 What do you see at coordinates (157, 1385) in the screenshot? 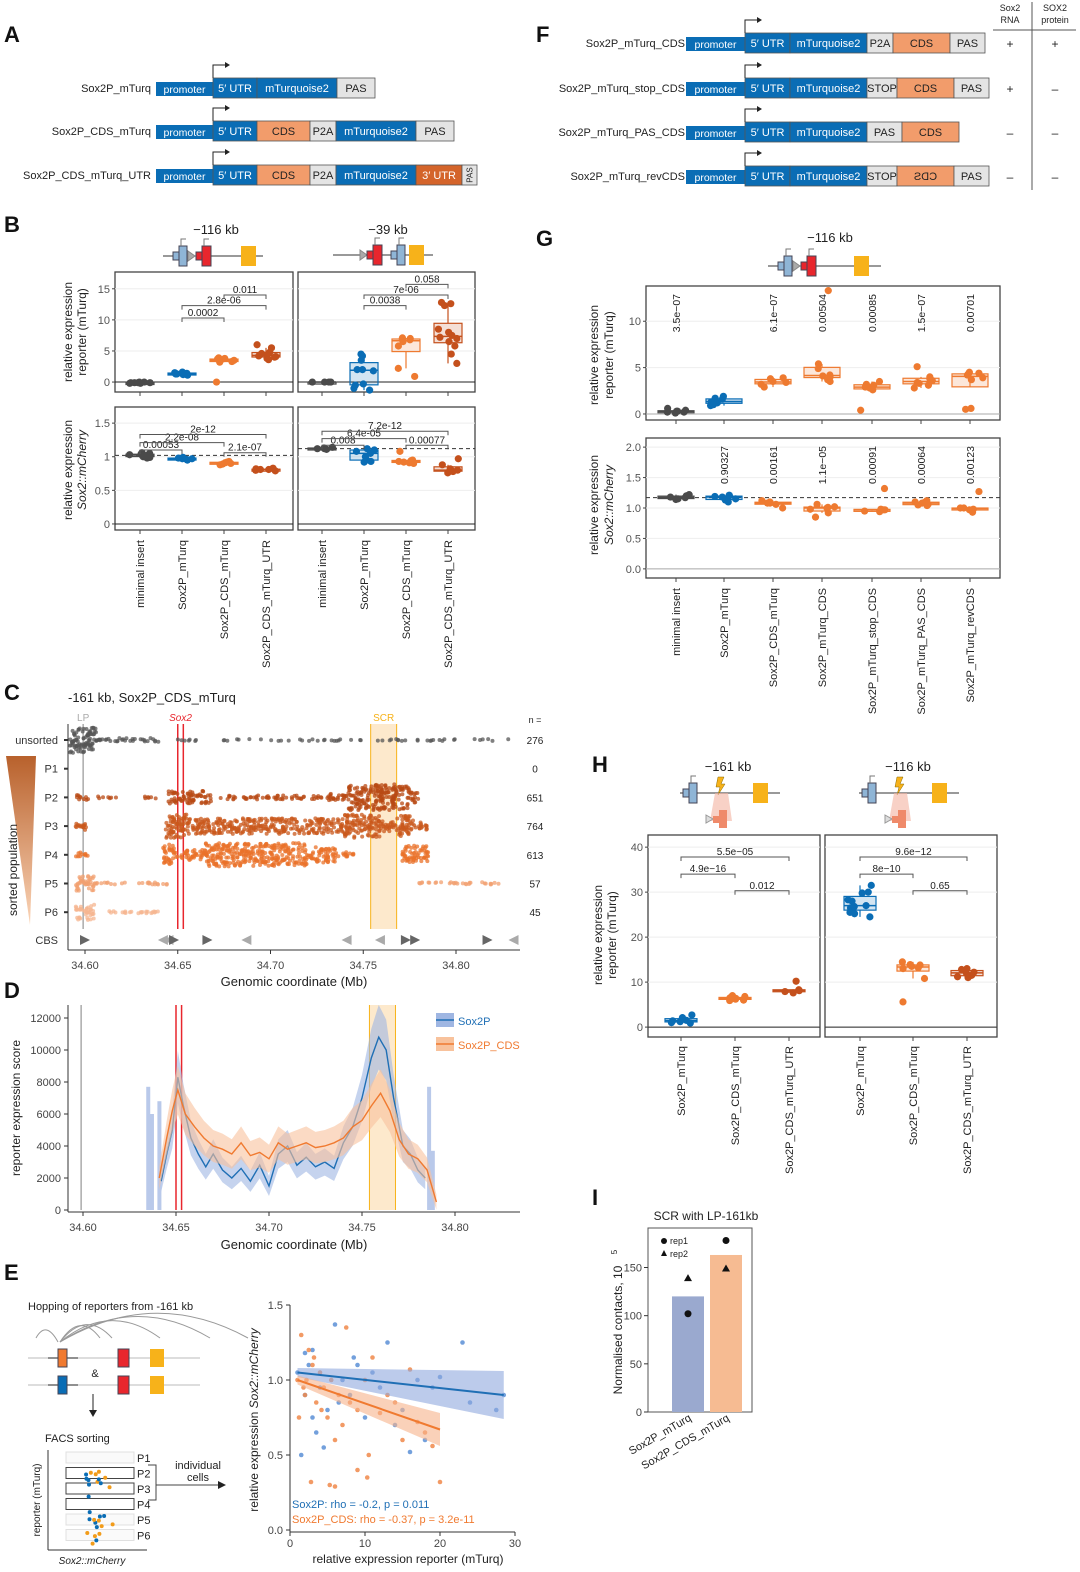
I see `scr-enhancer-icon` at bounding box center [157, 1385].